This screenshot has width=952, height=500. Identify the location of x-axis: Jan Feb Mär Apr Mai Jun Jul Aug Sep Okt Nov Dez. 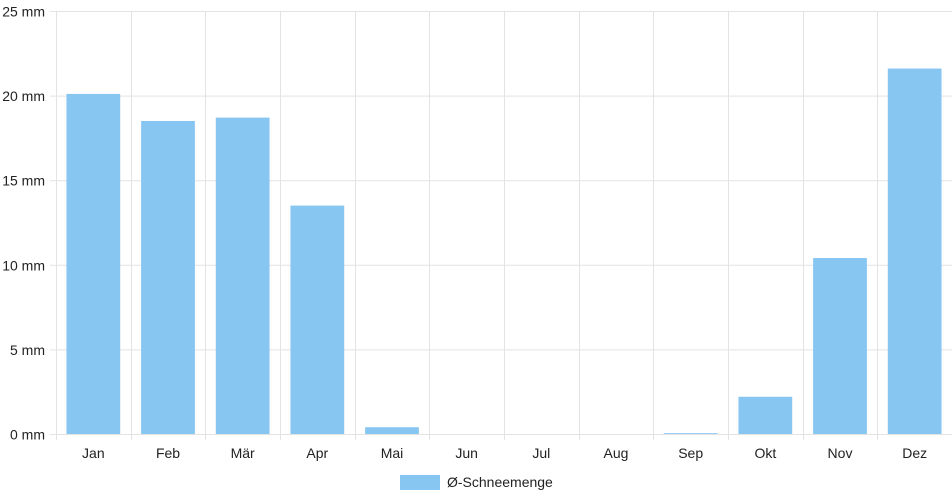
(504, 453).